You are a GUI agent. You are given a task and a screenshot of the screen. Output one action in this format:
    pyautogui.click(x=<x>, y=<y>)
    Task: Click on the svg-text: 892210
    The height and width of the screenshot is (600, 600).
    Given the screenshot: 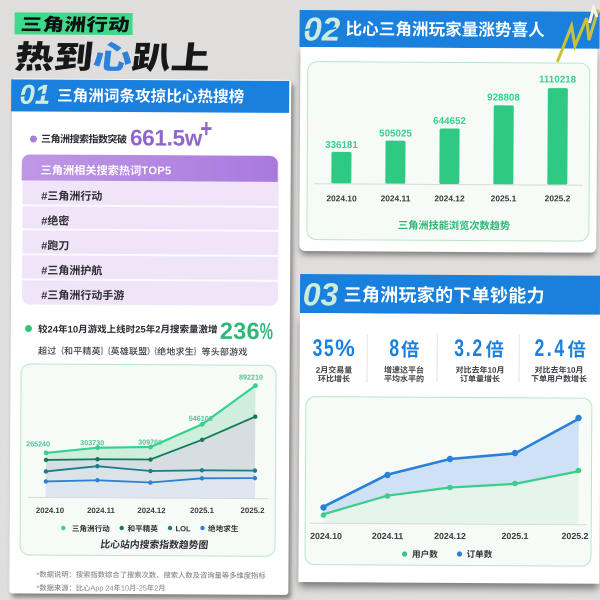 What is the action you would take?
    pyautogui.click(x=251, y=377)
    